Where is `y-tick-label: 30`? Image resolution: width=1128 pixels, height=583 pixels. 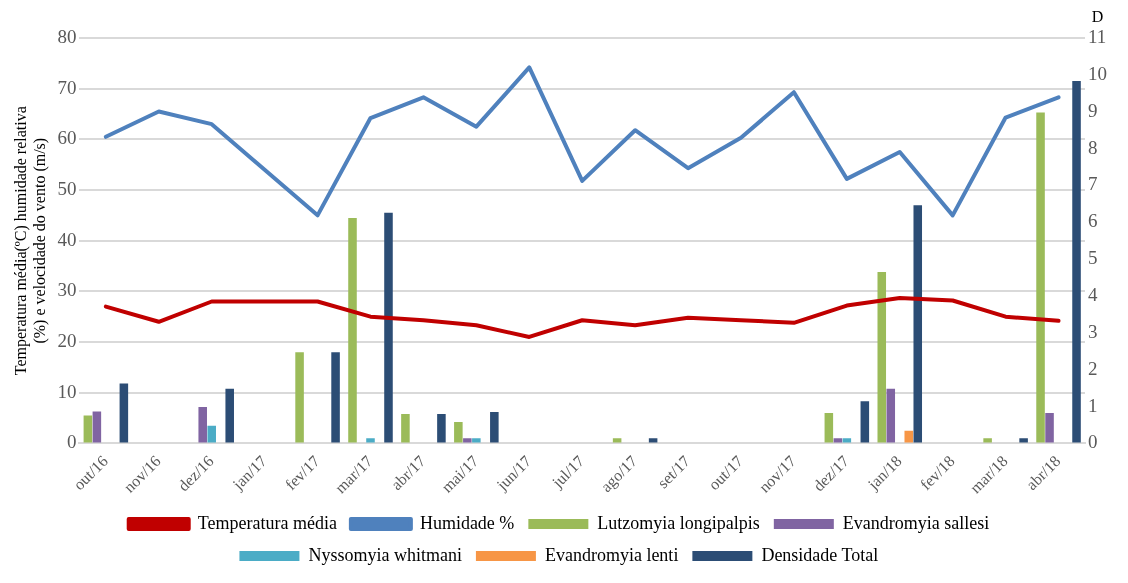 y-tick-label: 30 is located at coordinates (67, 290).